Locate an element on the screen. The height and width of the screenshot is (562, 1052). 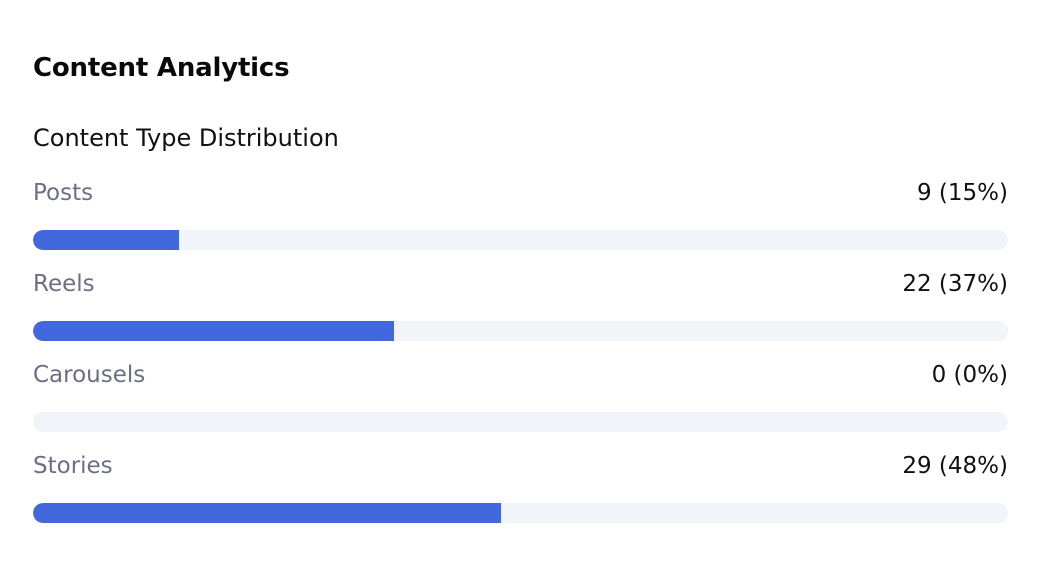
row-value: 0 (0%) is located at coordinates (969, 375).